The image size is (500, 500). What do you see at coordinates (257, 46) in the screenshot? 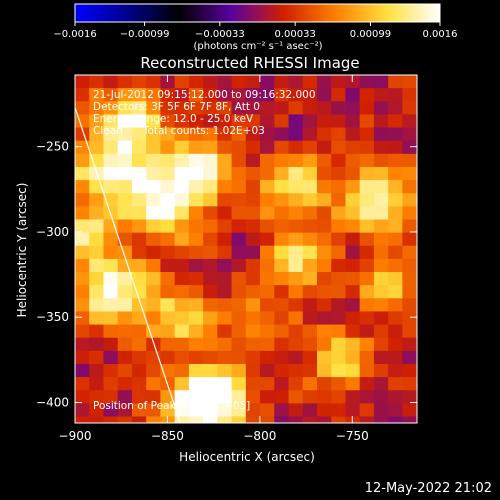
I see `colorbar-unit-label: (photons cm⁻² s⁻¹ asec⁻²)` at bounding box center [257, 46].